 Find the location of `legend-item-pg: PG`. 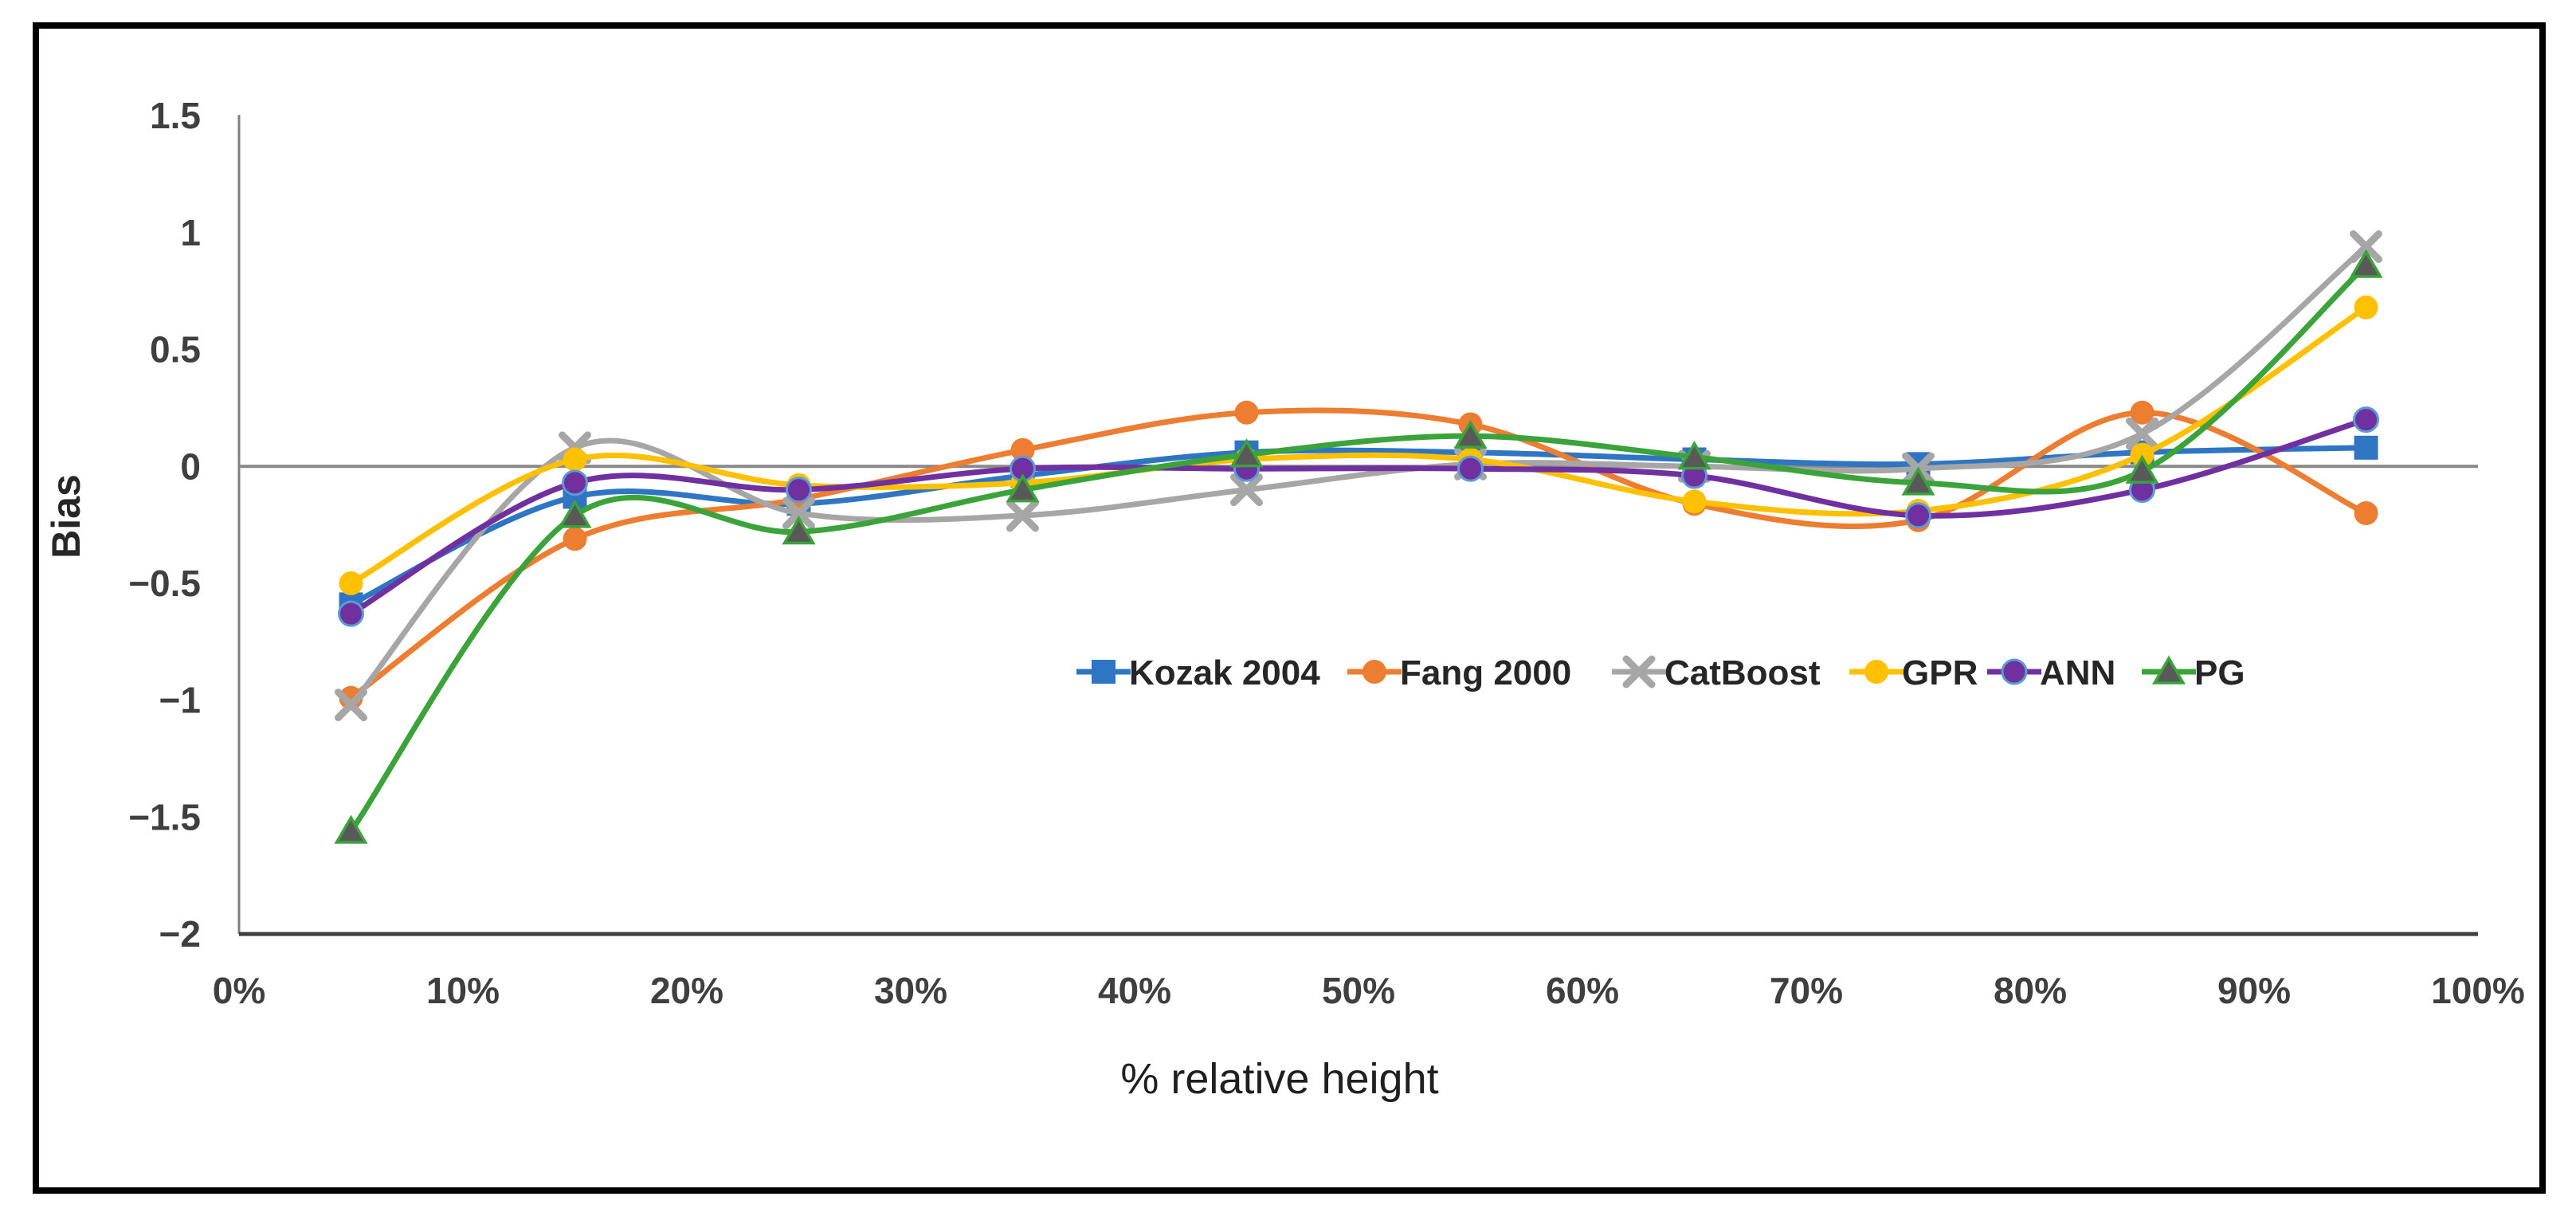

legend-item-pg: PG is located at coordinates (2193, 672).